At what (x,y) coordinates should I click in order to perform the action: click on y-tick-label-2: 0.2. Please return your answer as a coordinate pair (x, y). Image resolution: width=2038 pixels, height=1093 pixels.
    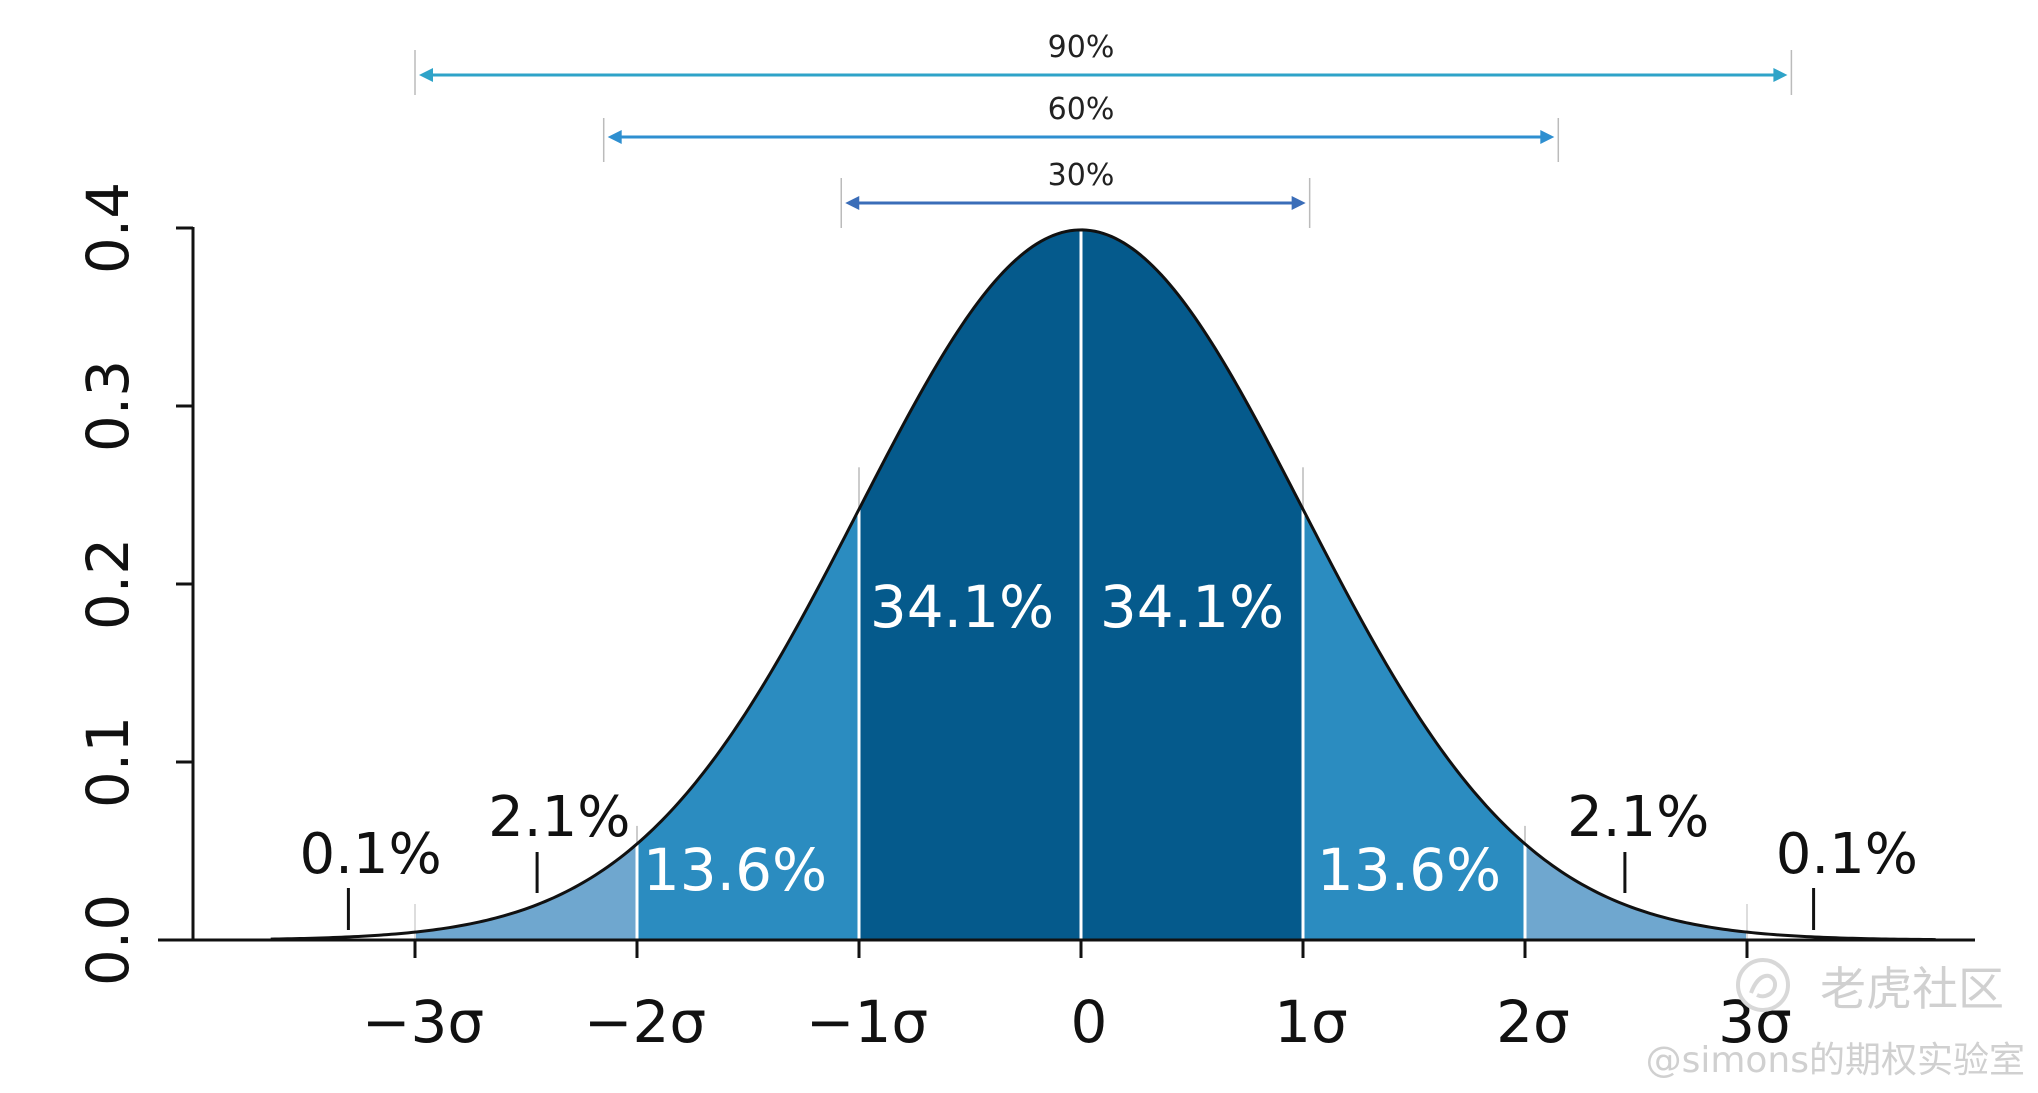
    Looking at the image, I should click on (108, 584).